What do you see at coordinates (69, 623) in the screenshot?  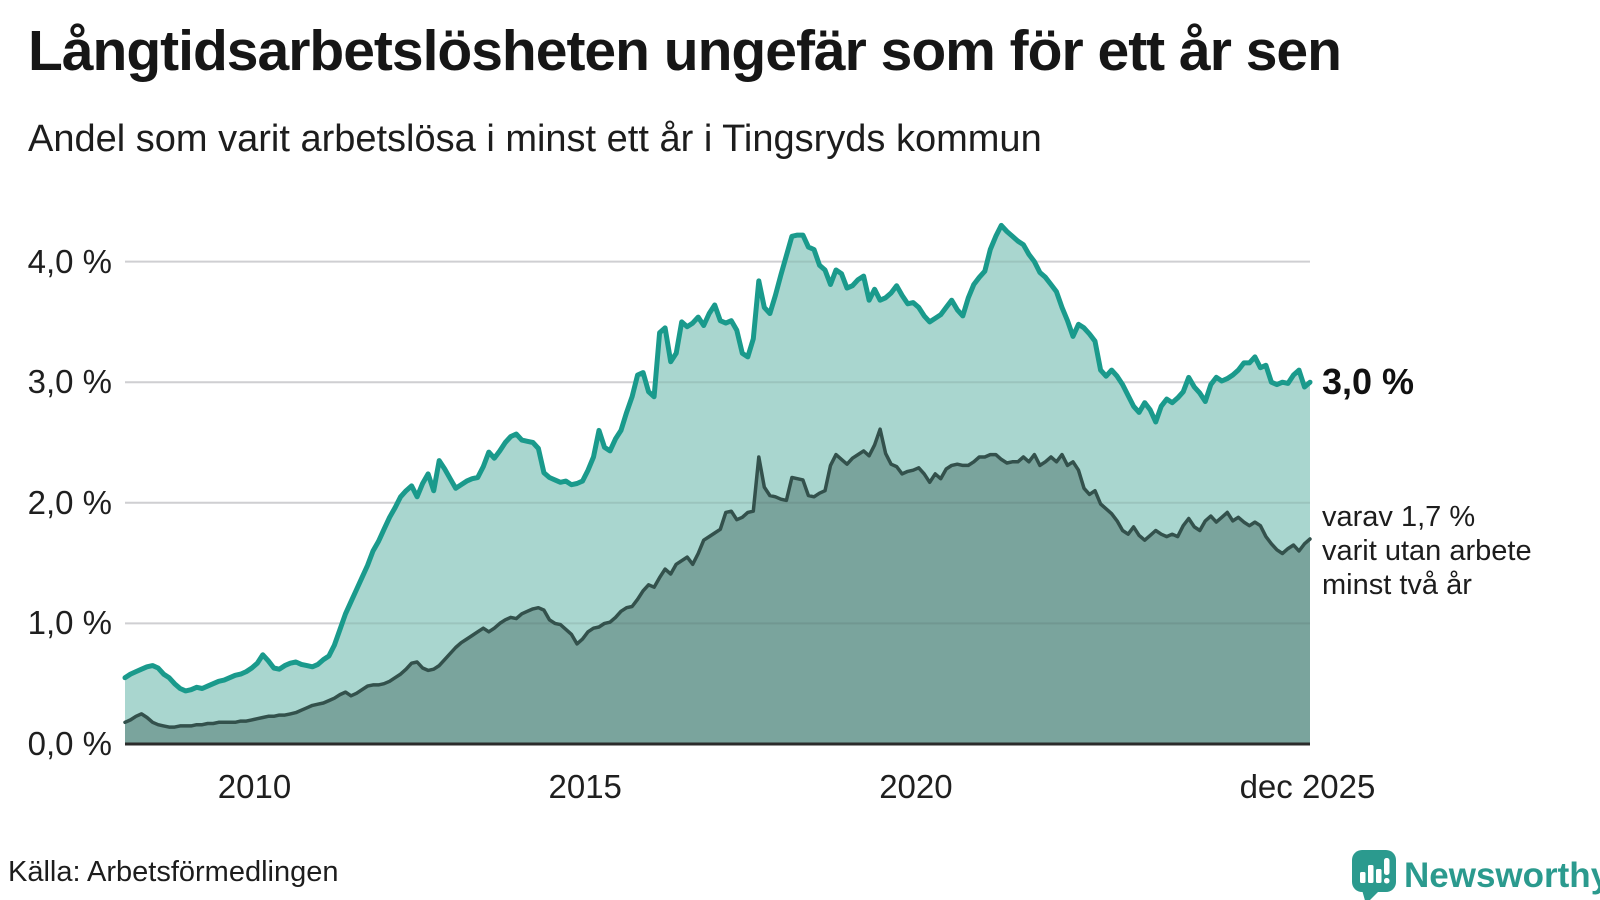 I see `y-tick-1: 1,0 %` at bounding box center [69, 623].